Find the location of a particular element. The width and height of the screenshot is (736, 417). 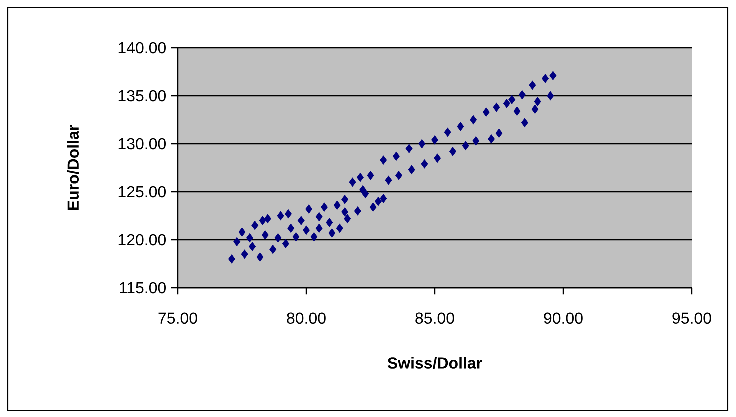

y-tick-label: 135.00 is located at coordinates (142, 96).